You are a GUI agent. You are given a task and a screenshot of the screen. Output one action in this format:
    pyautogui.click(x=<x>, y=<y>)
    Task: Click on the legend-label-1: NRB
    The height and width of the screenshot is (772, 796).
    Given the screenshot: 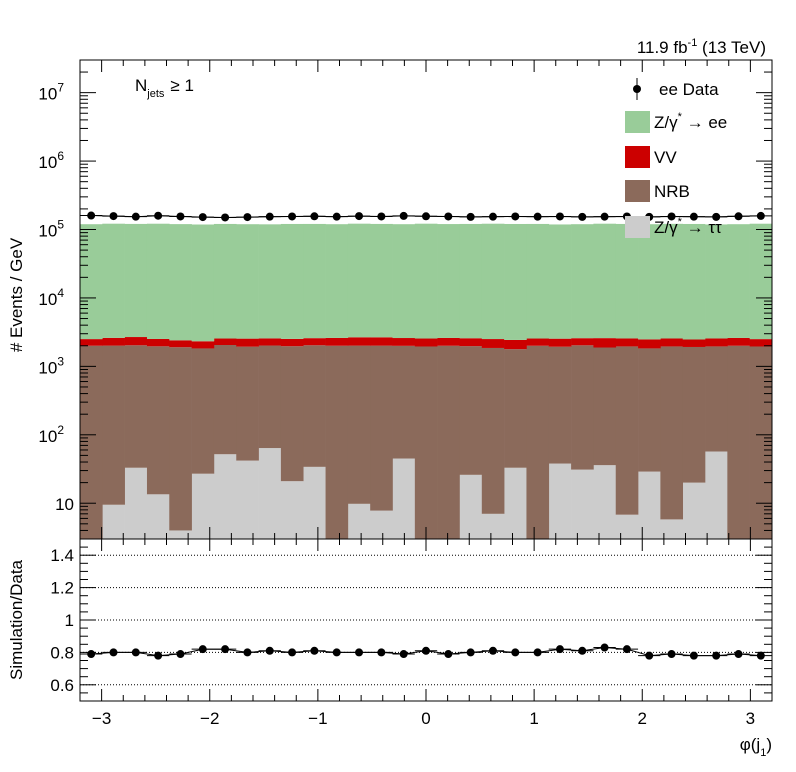 What is the action you would take?
    pyautogui.click(x=672, y=191)
    